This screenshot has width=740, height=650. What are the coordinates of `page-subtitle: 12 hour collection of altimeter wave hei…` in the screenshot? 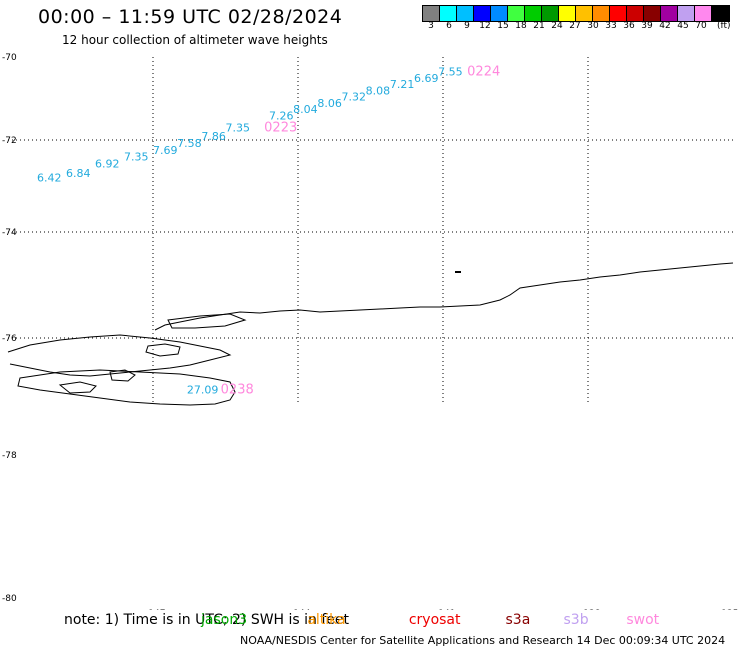 It's located at (195, 40).